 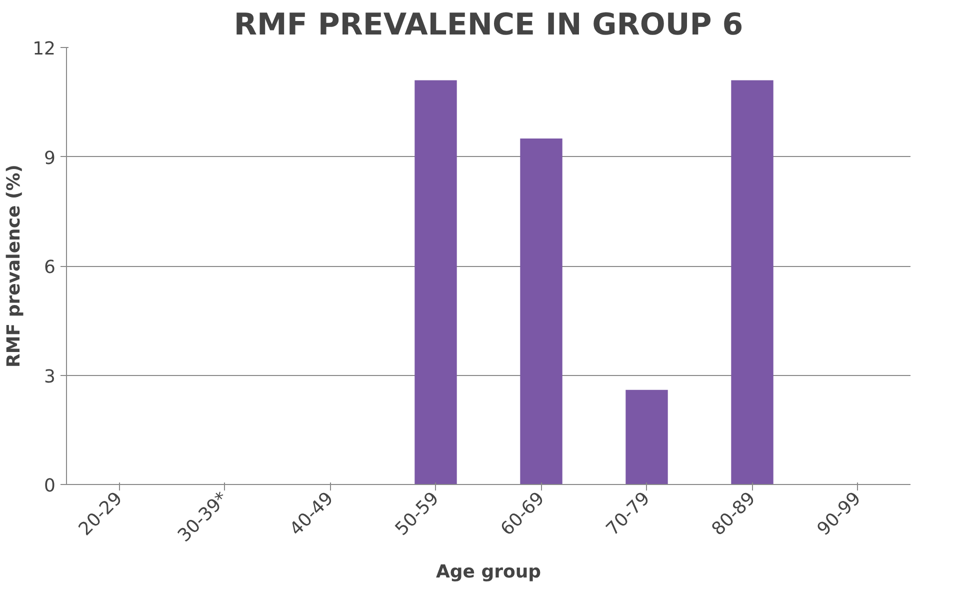 I want to click on y-tick-label: 0, so click(x=50, y=486).